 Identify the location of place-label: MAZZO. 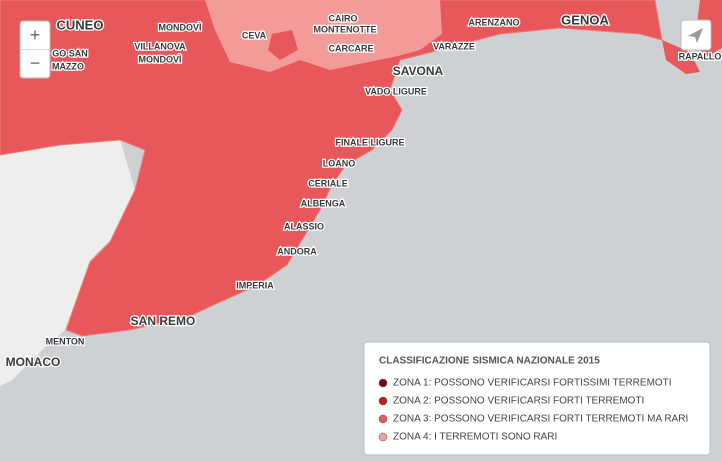
(68, 66).